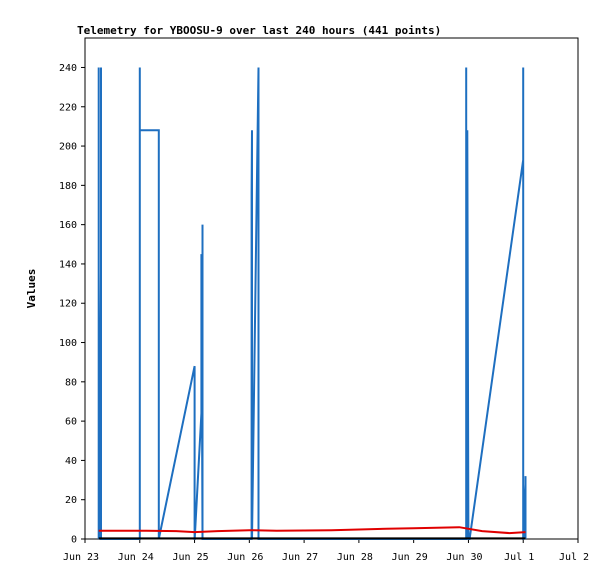  Describe the element at coordinates (136, 557) in the screenshot. I see `x-tick-label: Jun 24` at that location.